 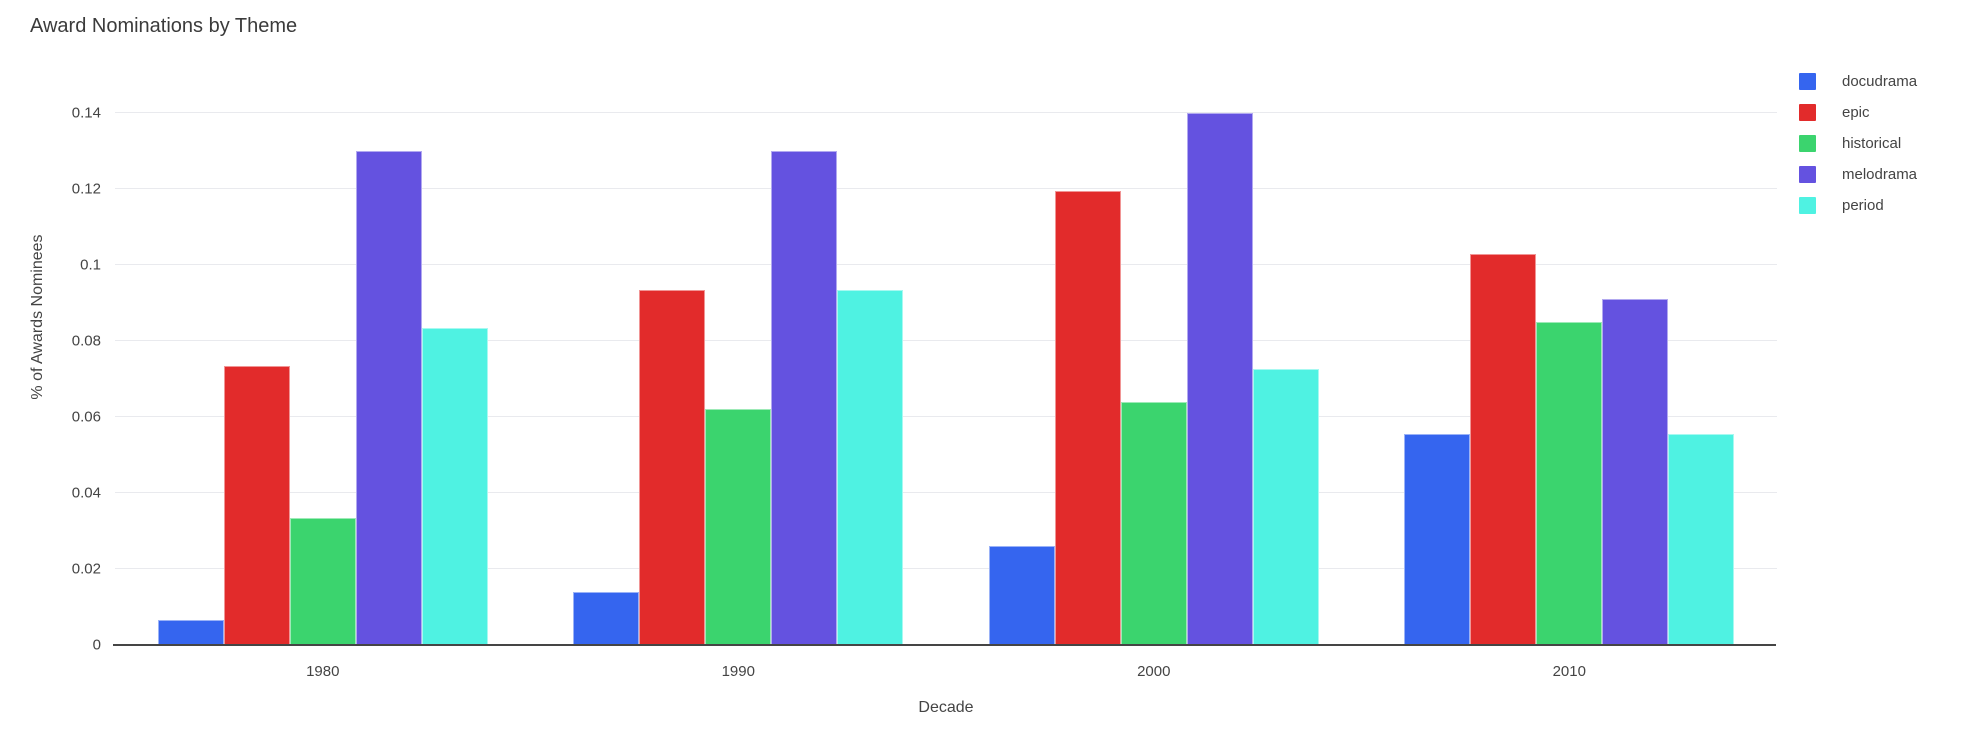 I want to click on bar-period-2010, so click(x=1701, y=539).